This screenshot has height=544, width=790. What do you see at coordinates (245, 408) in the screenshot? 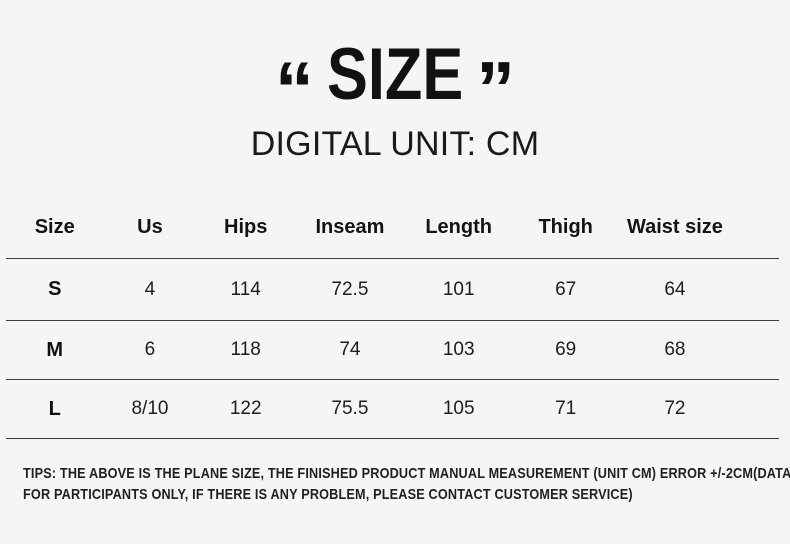
I see `value-cell: 122` at bounding box center [245, 408].